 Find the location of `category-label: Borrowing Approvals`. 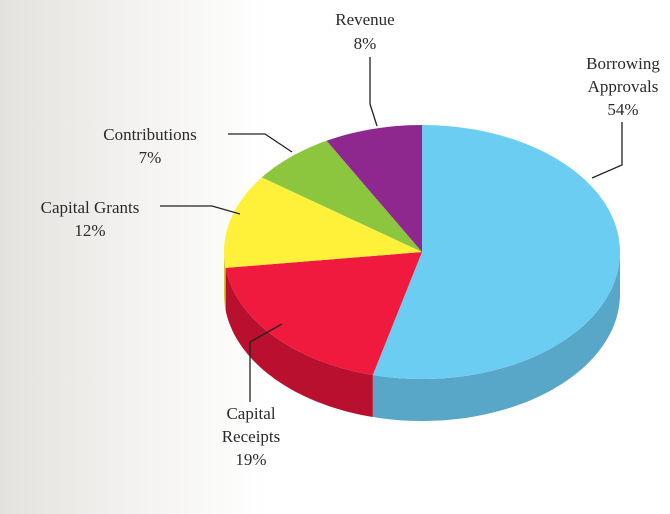

category-label: Borrowing Approvals is located at coordinates (623, 75).